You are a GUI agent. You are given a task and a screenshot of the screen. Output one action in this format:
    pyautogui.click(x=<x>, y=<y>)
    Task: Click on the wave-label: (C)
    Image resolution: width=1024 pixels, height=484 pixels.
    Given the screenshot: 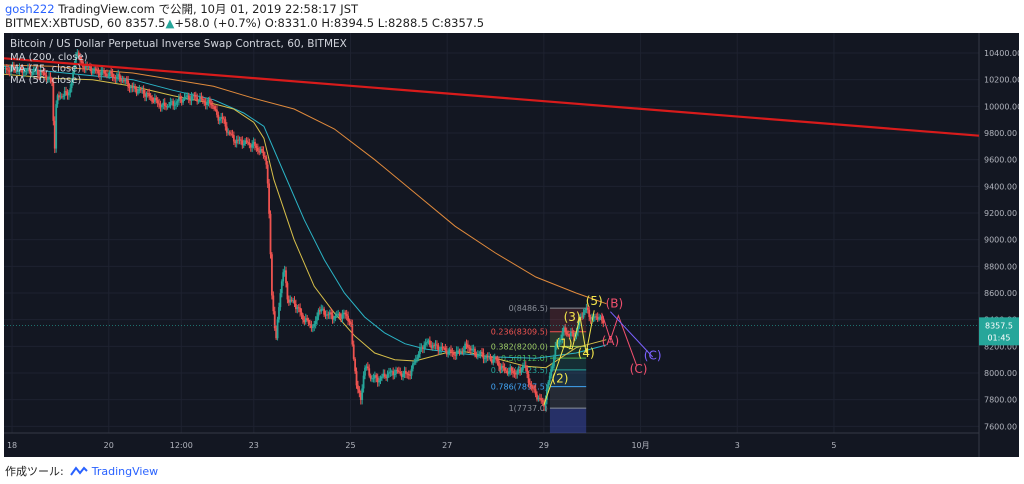 What is the action you would take?
    pyautogui.click(x=653, y=356)
    